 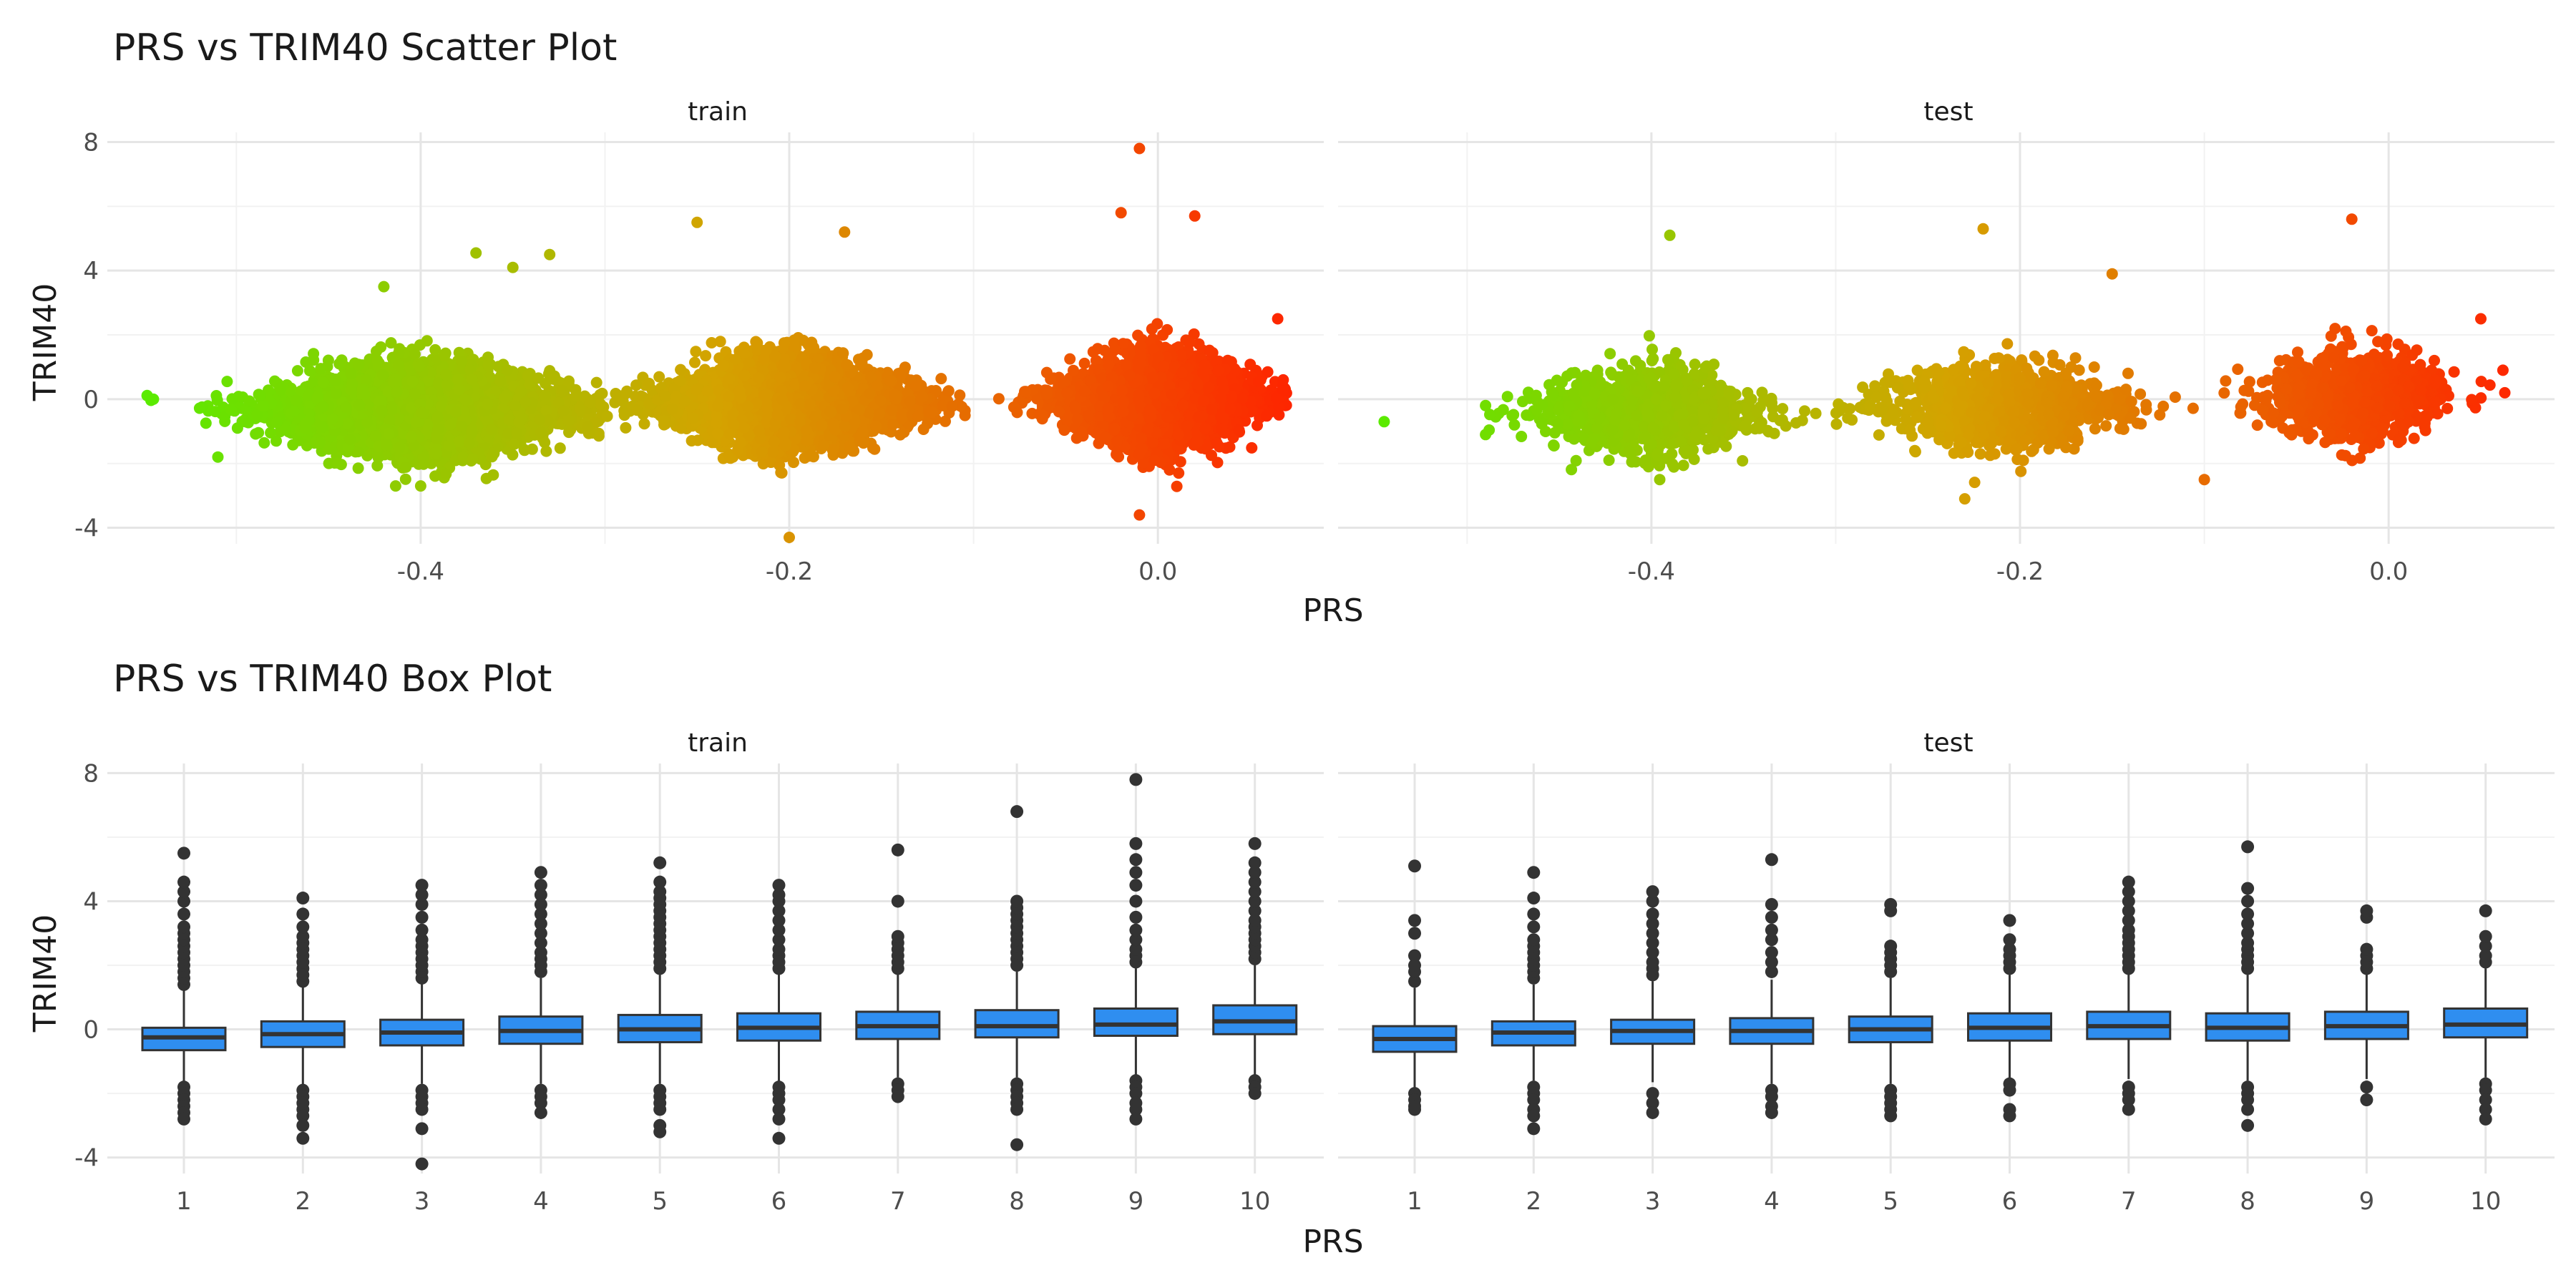 I want to click on scatter-x-tick-label: 0.0, so click(x=2388, y=571).